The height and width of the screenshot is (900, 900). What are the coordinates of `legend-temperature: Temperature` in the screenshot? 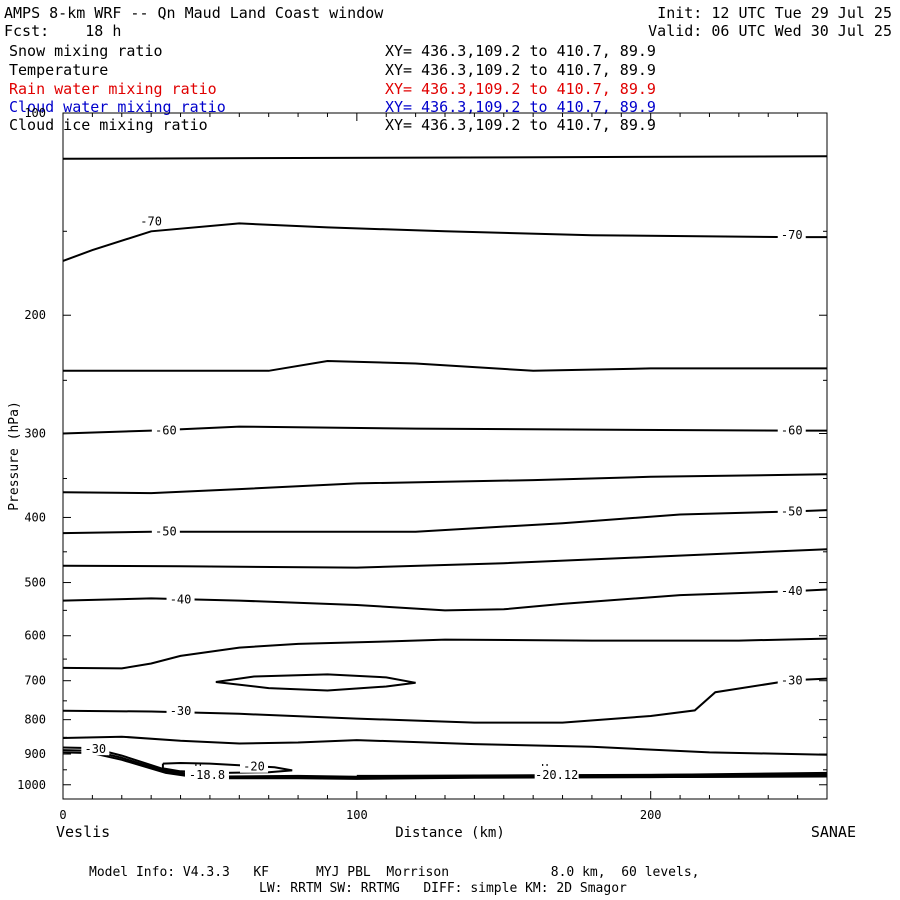 It's located at (59, 70).